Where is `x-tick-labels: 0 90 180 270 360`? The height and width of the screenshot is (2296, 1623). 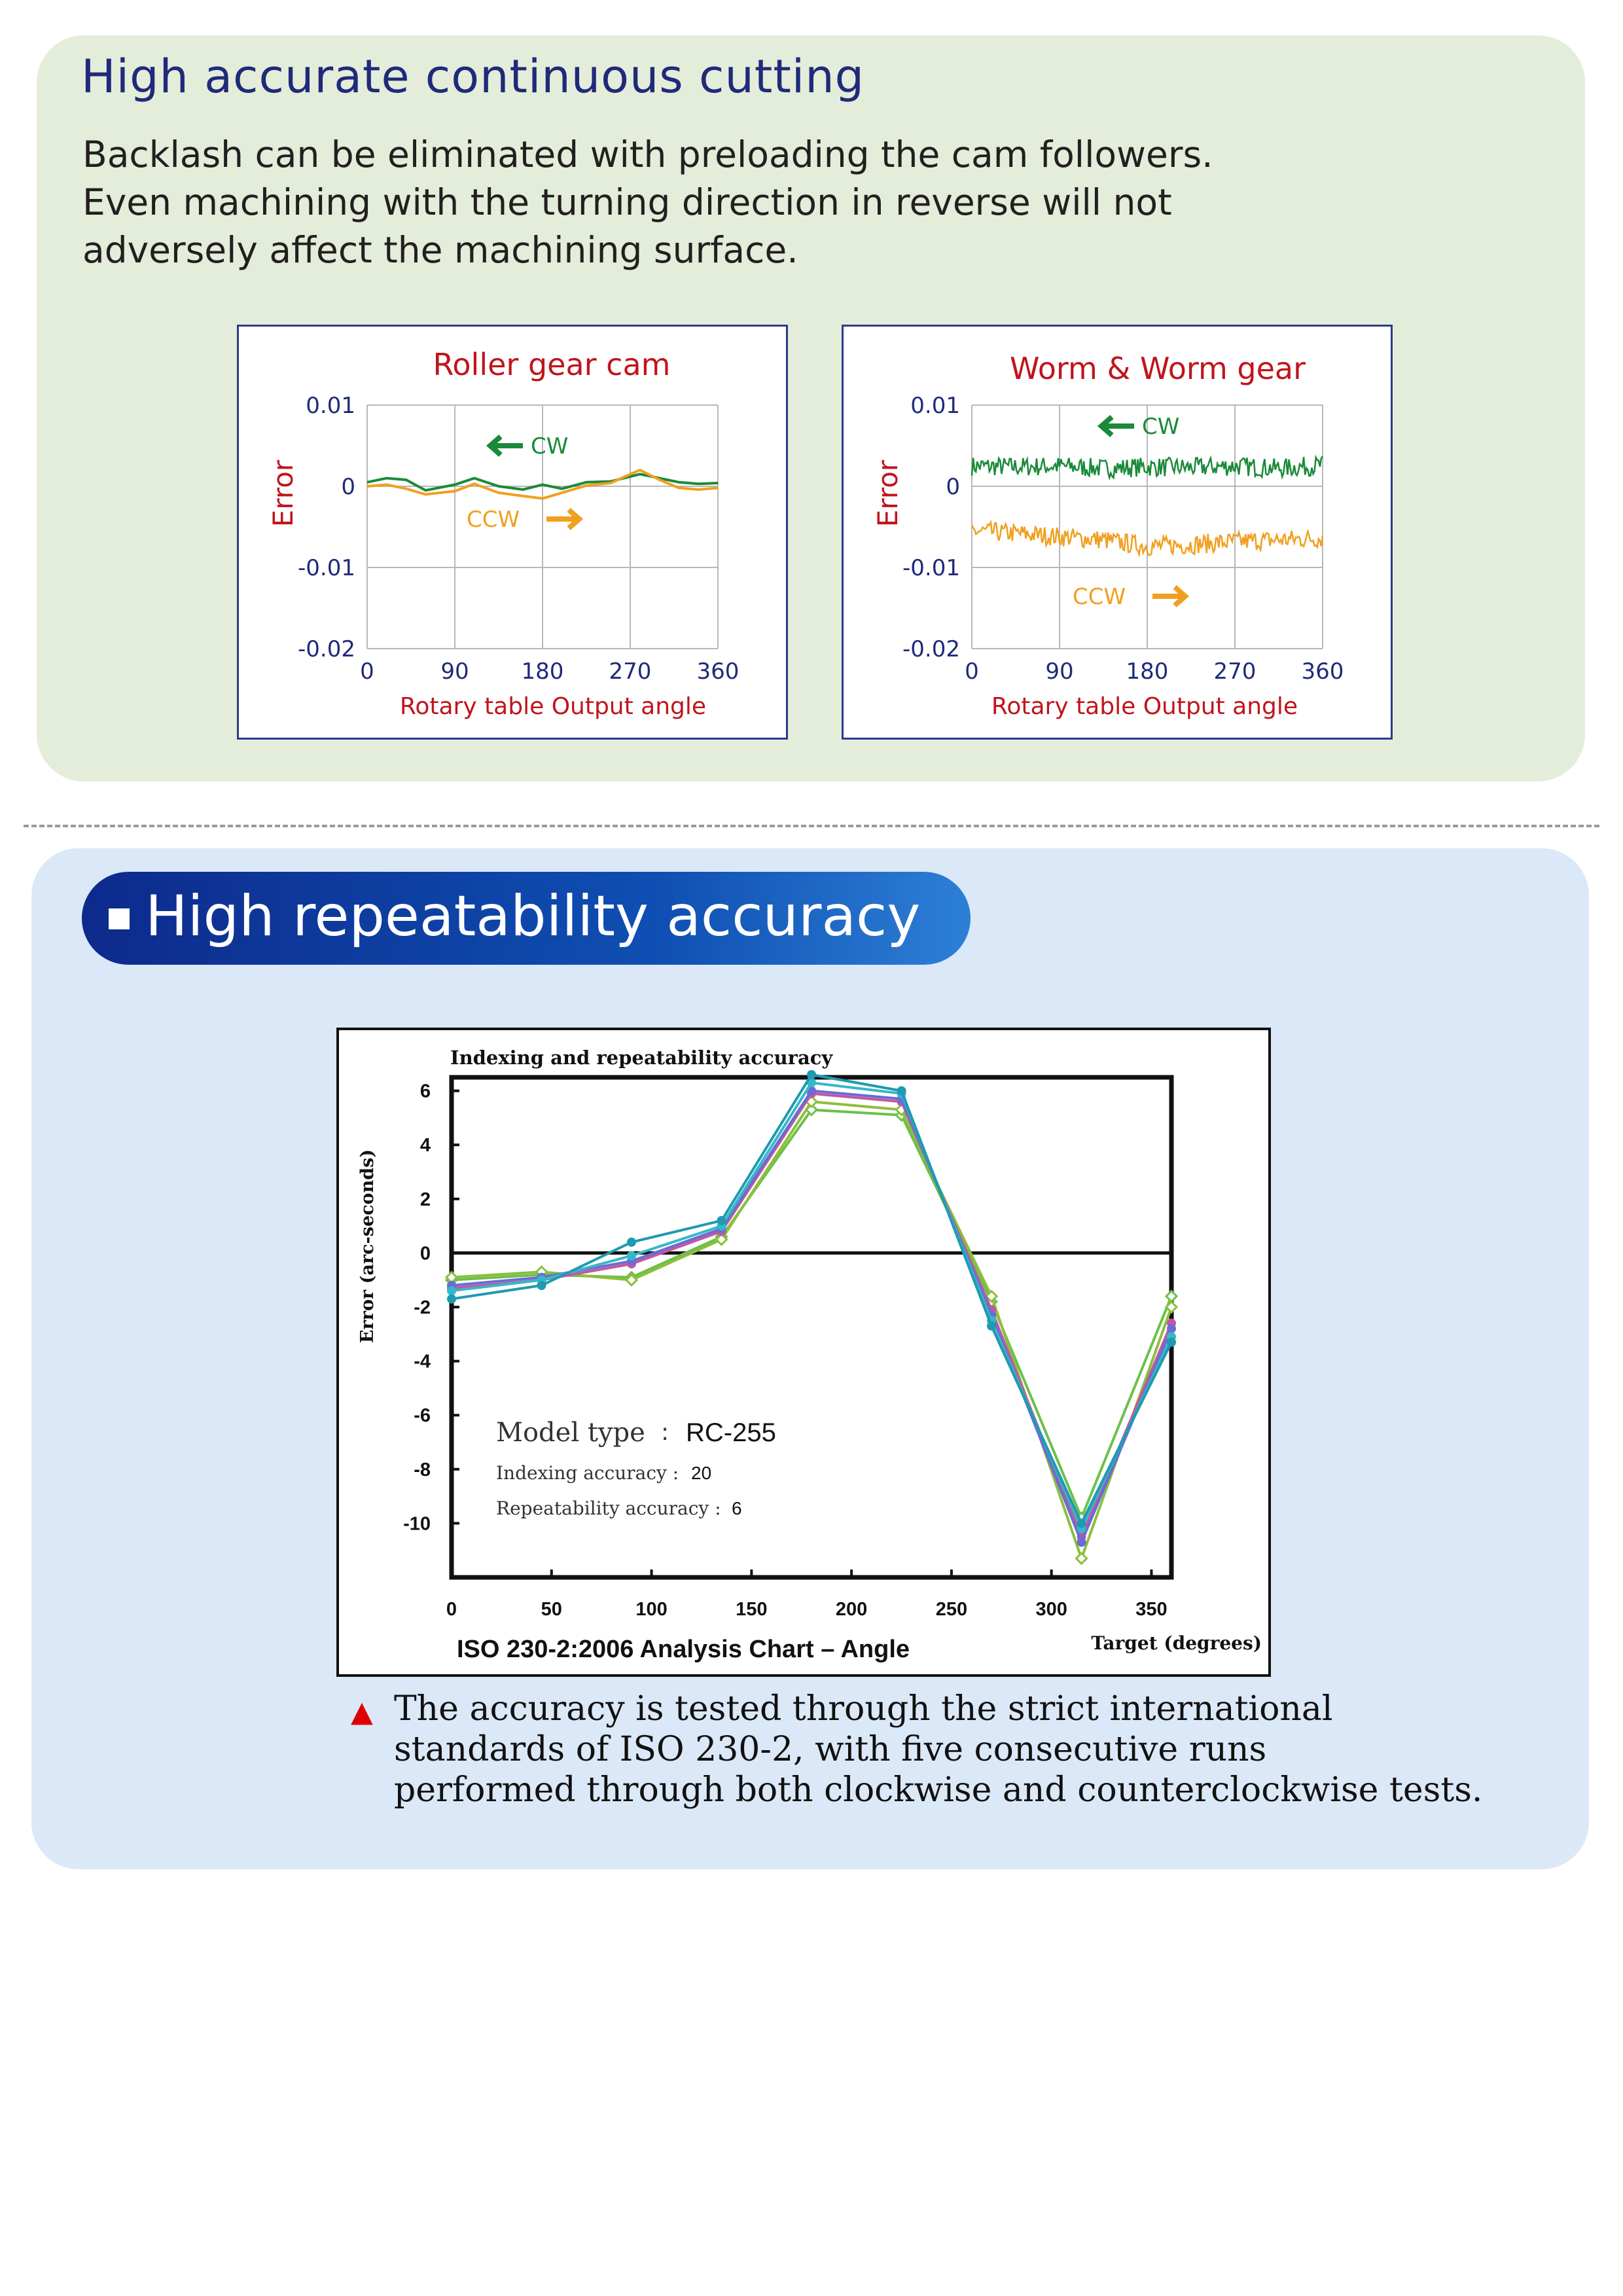 x-tick-labels: 0 90 180 270 360 is located at coordinates (1154, 671).